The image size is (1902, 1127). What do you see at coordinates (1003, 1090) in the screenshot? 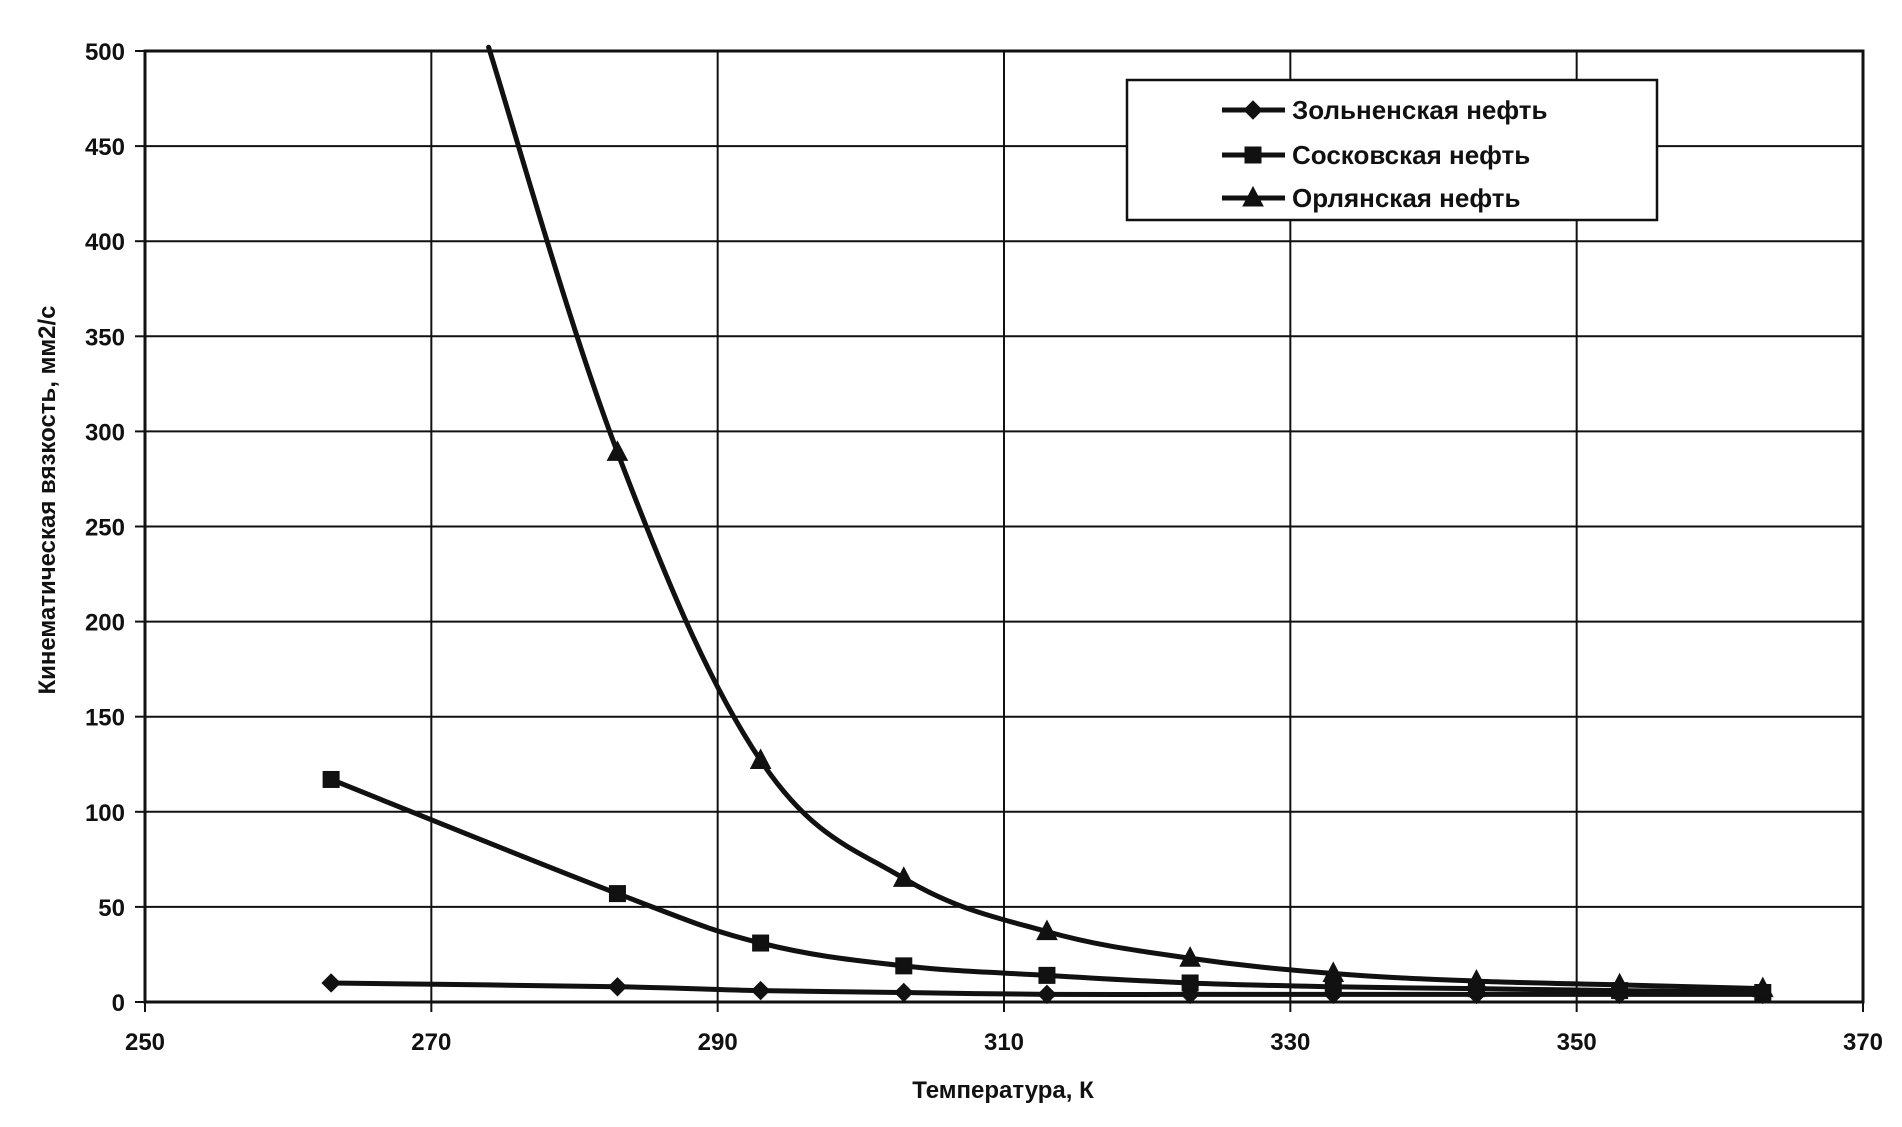
I see `x-axis-title: Температура, К` at bounding box center [1003, 1090].